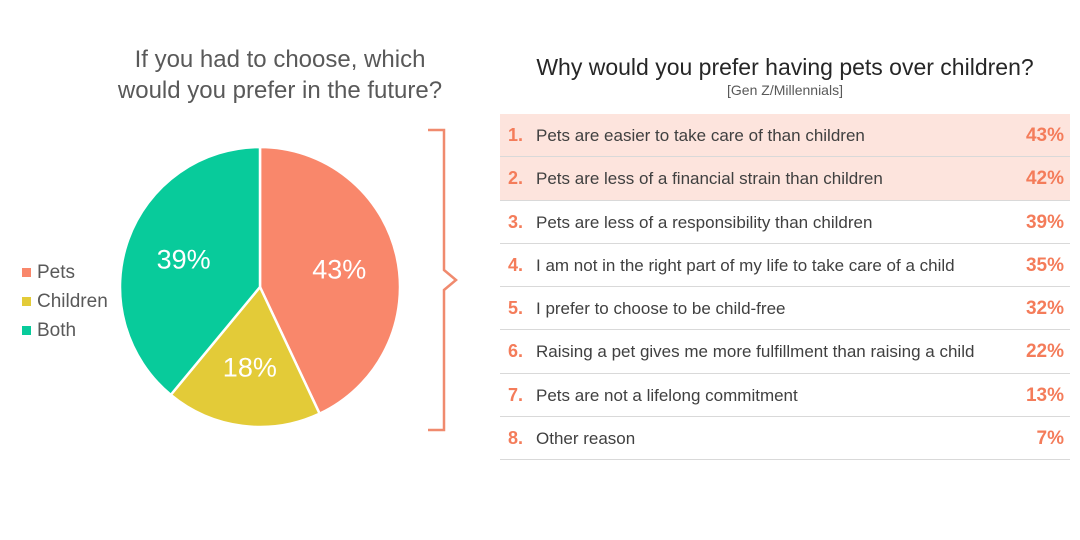 The width and height of the screenshot is (1080, 540). Describe the element at coordinates (280, 90) in the screenshot. I see `pie-title-line-2: would you prefer in the future?` at that location.